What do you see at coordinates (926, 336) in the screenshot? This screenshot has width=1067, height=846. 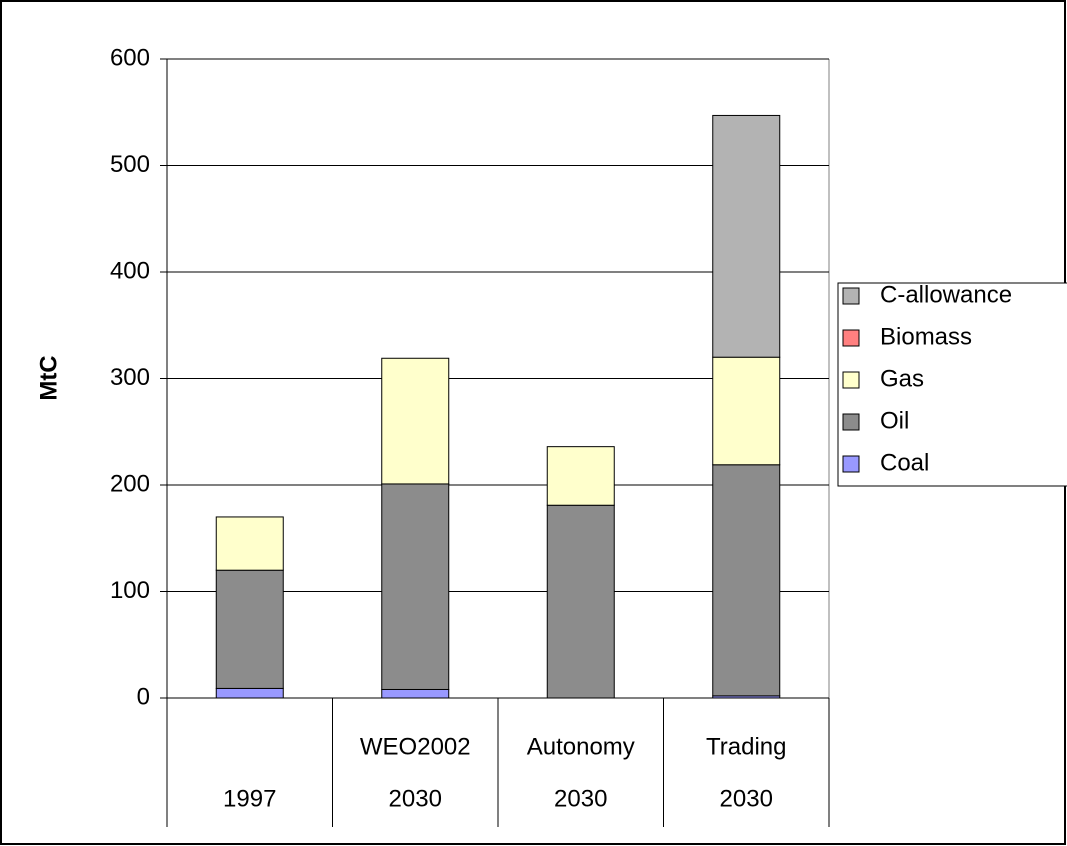 I see `legend-label: Biomass` at bounding box center [926, 336].